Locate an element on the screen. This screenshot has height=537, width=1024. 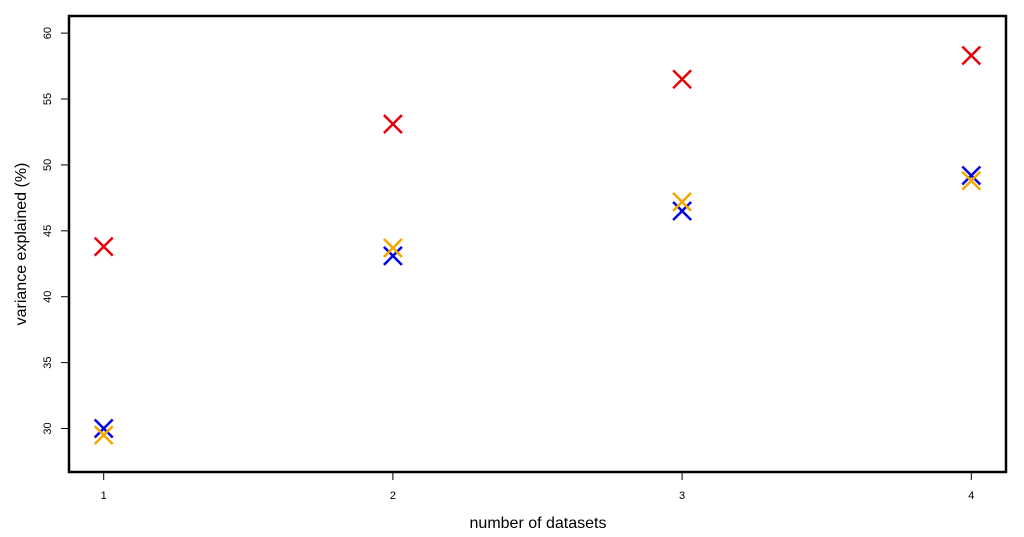
y-tick-label: 55 is located at coordinates (48, 99).